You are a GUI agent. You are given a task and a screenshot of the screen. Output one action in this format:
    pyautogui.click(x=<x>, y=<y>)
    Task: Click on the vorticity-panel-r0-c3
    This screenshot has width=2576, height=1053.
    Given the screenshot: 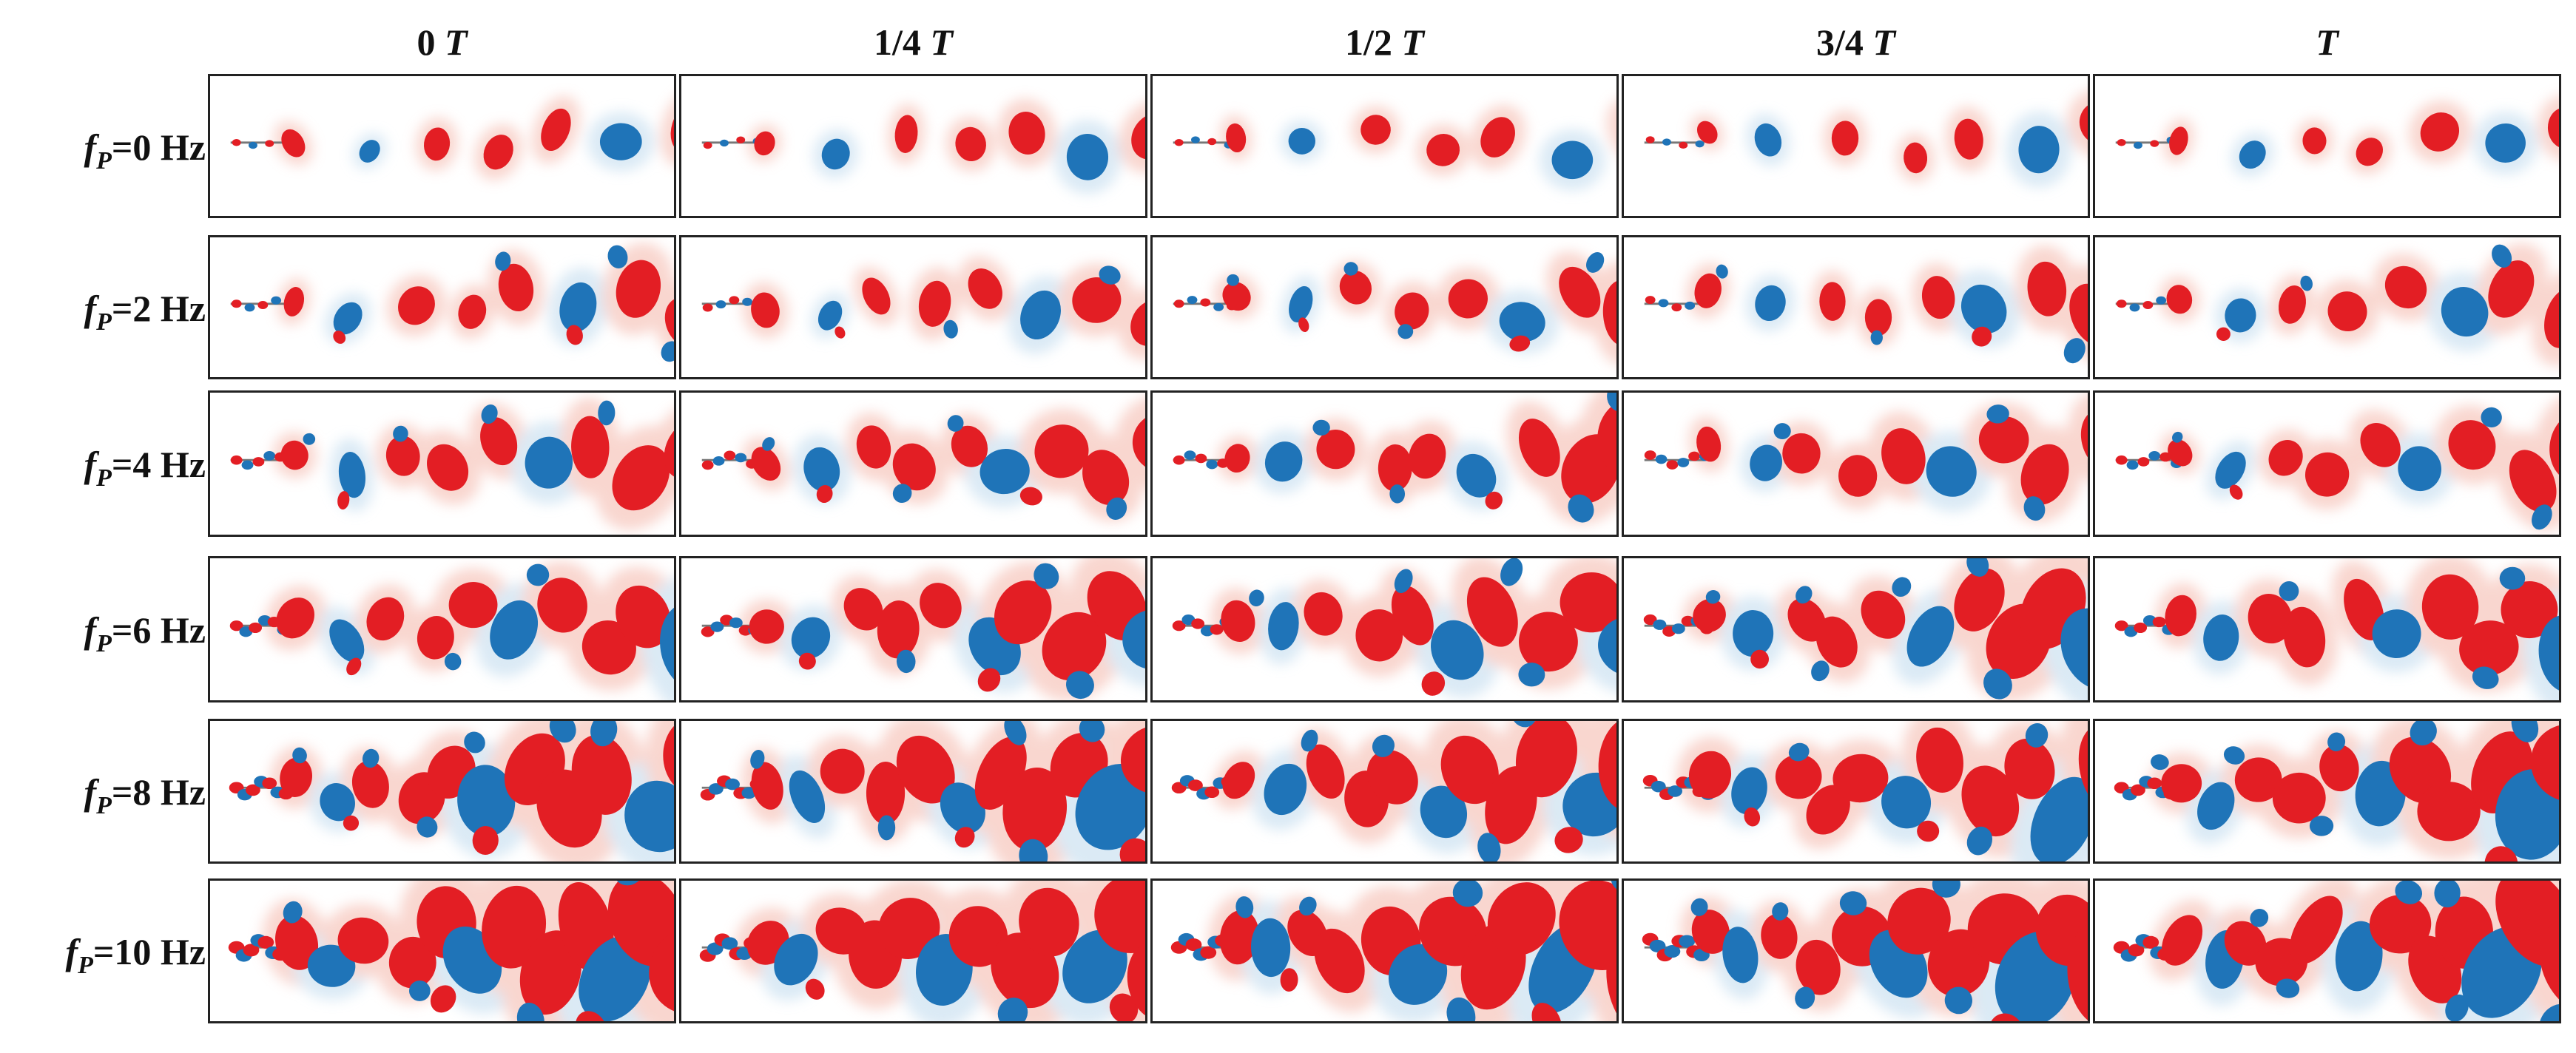 What is the action you would take?
    pyautogui.click(x=1856, y=146)
    